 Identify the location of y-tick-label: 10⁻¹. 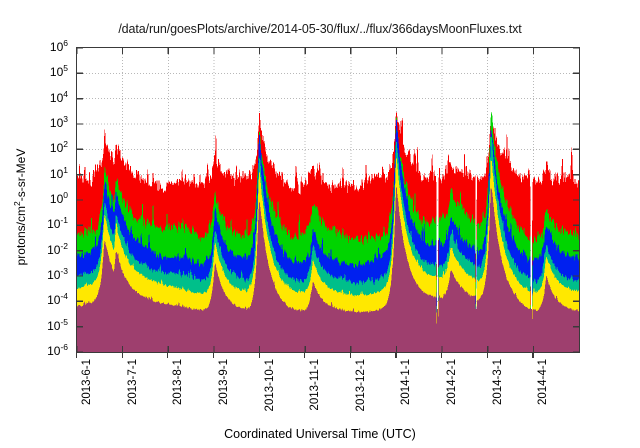
(57, 223).